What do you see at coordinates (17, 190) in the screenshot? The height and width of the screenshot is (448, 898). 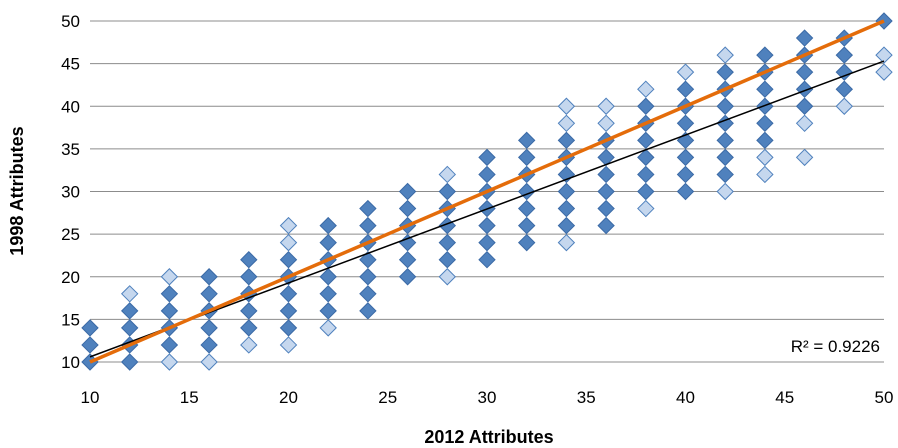 I see `y-axis-title: 1998 Attributes` at bounding box center [17, 190].